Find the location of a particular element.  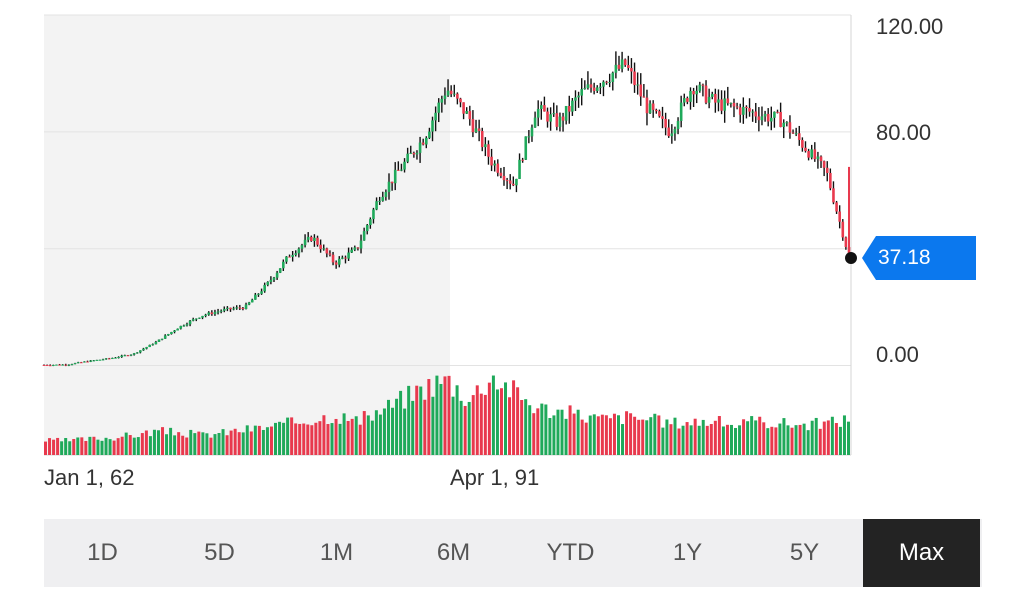

range-button-5y: 5Y is located at coordinates (804, 552).